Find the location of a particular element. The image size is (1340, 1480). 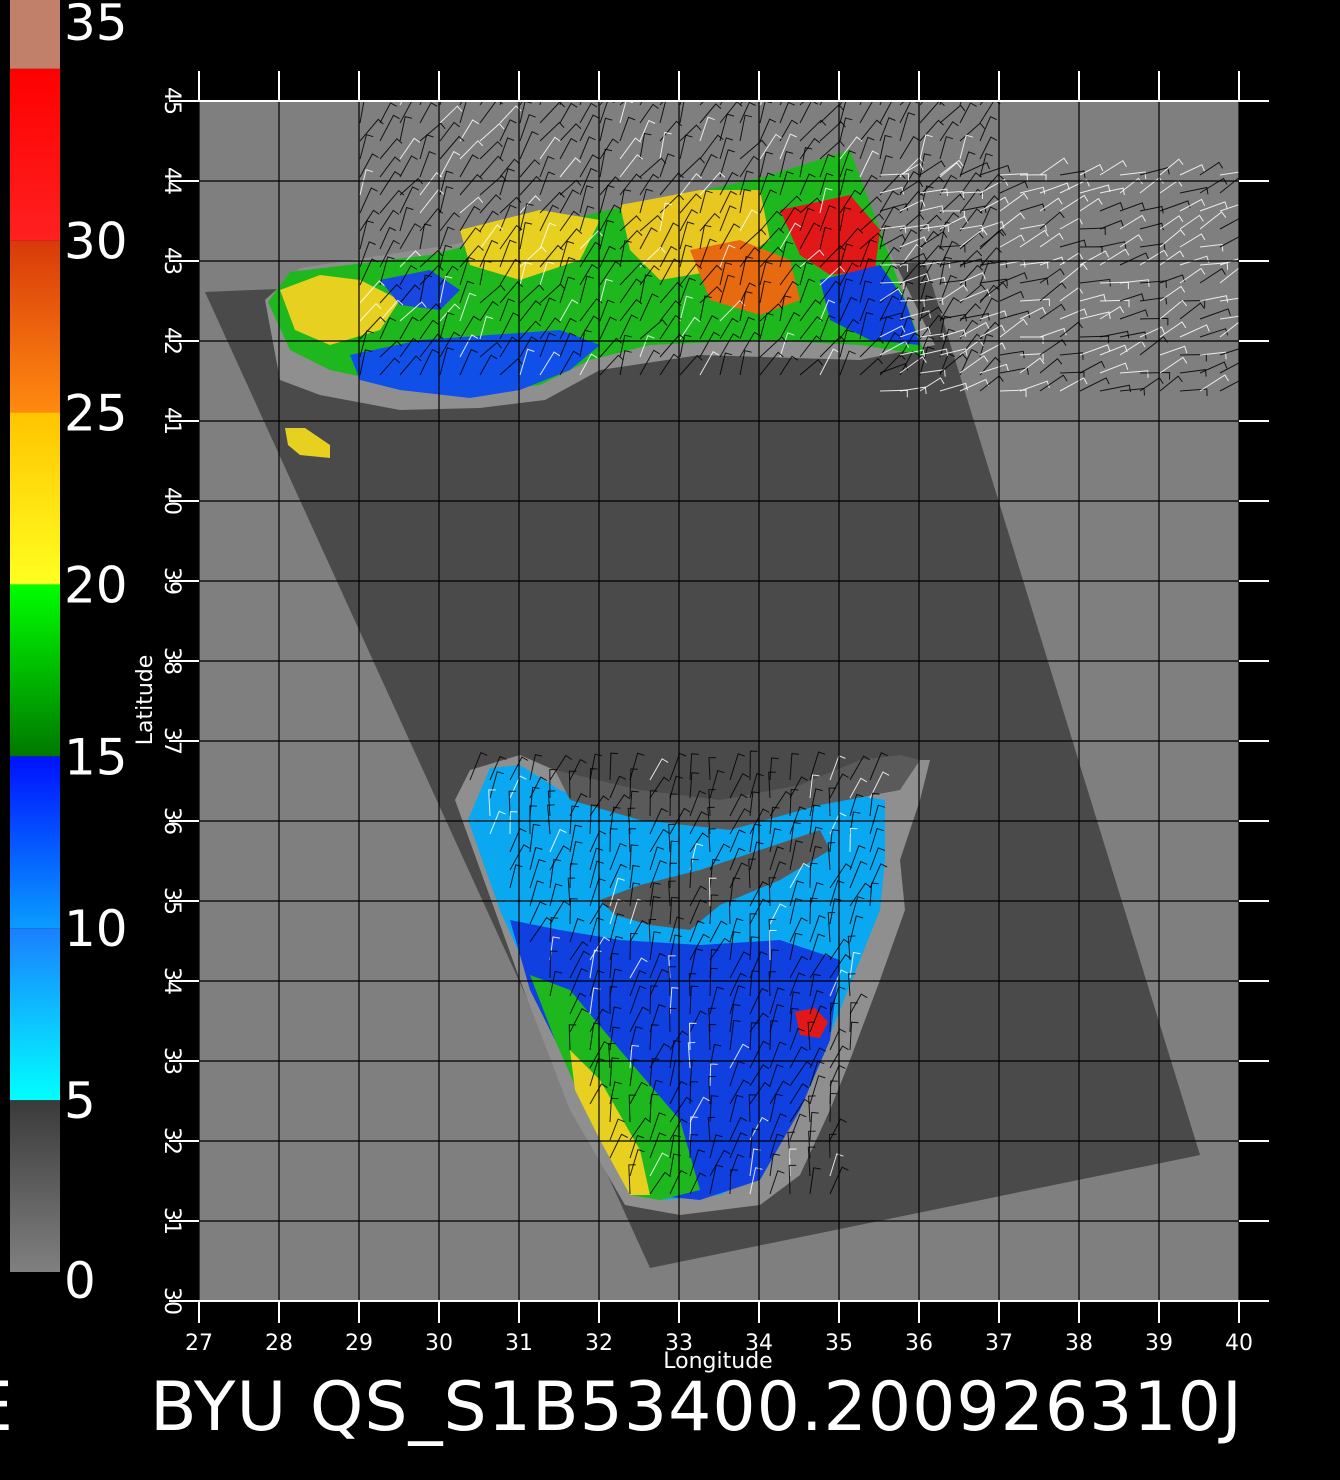

x-tick-label: 35 is located at coordinates (839, 1343).